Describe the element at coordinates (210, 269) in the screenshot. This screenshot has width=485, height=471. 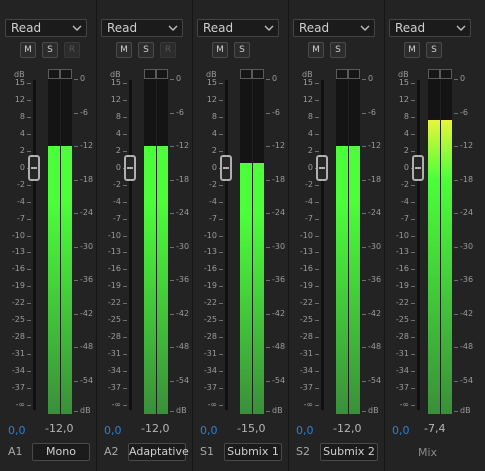
I see `fader-scale-label: -16` at that location.